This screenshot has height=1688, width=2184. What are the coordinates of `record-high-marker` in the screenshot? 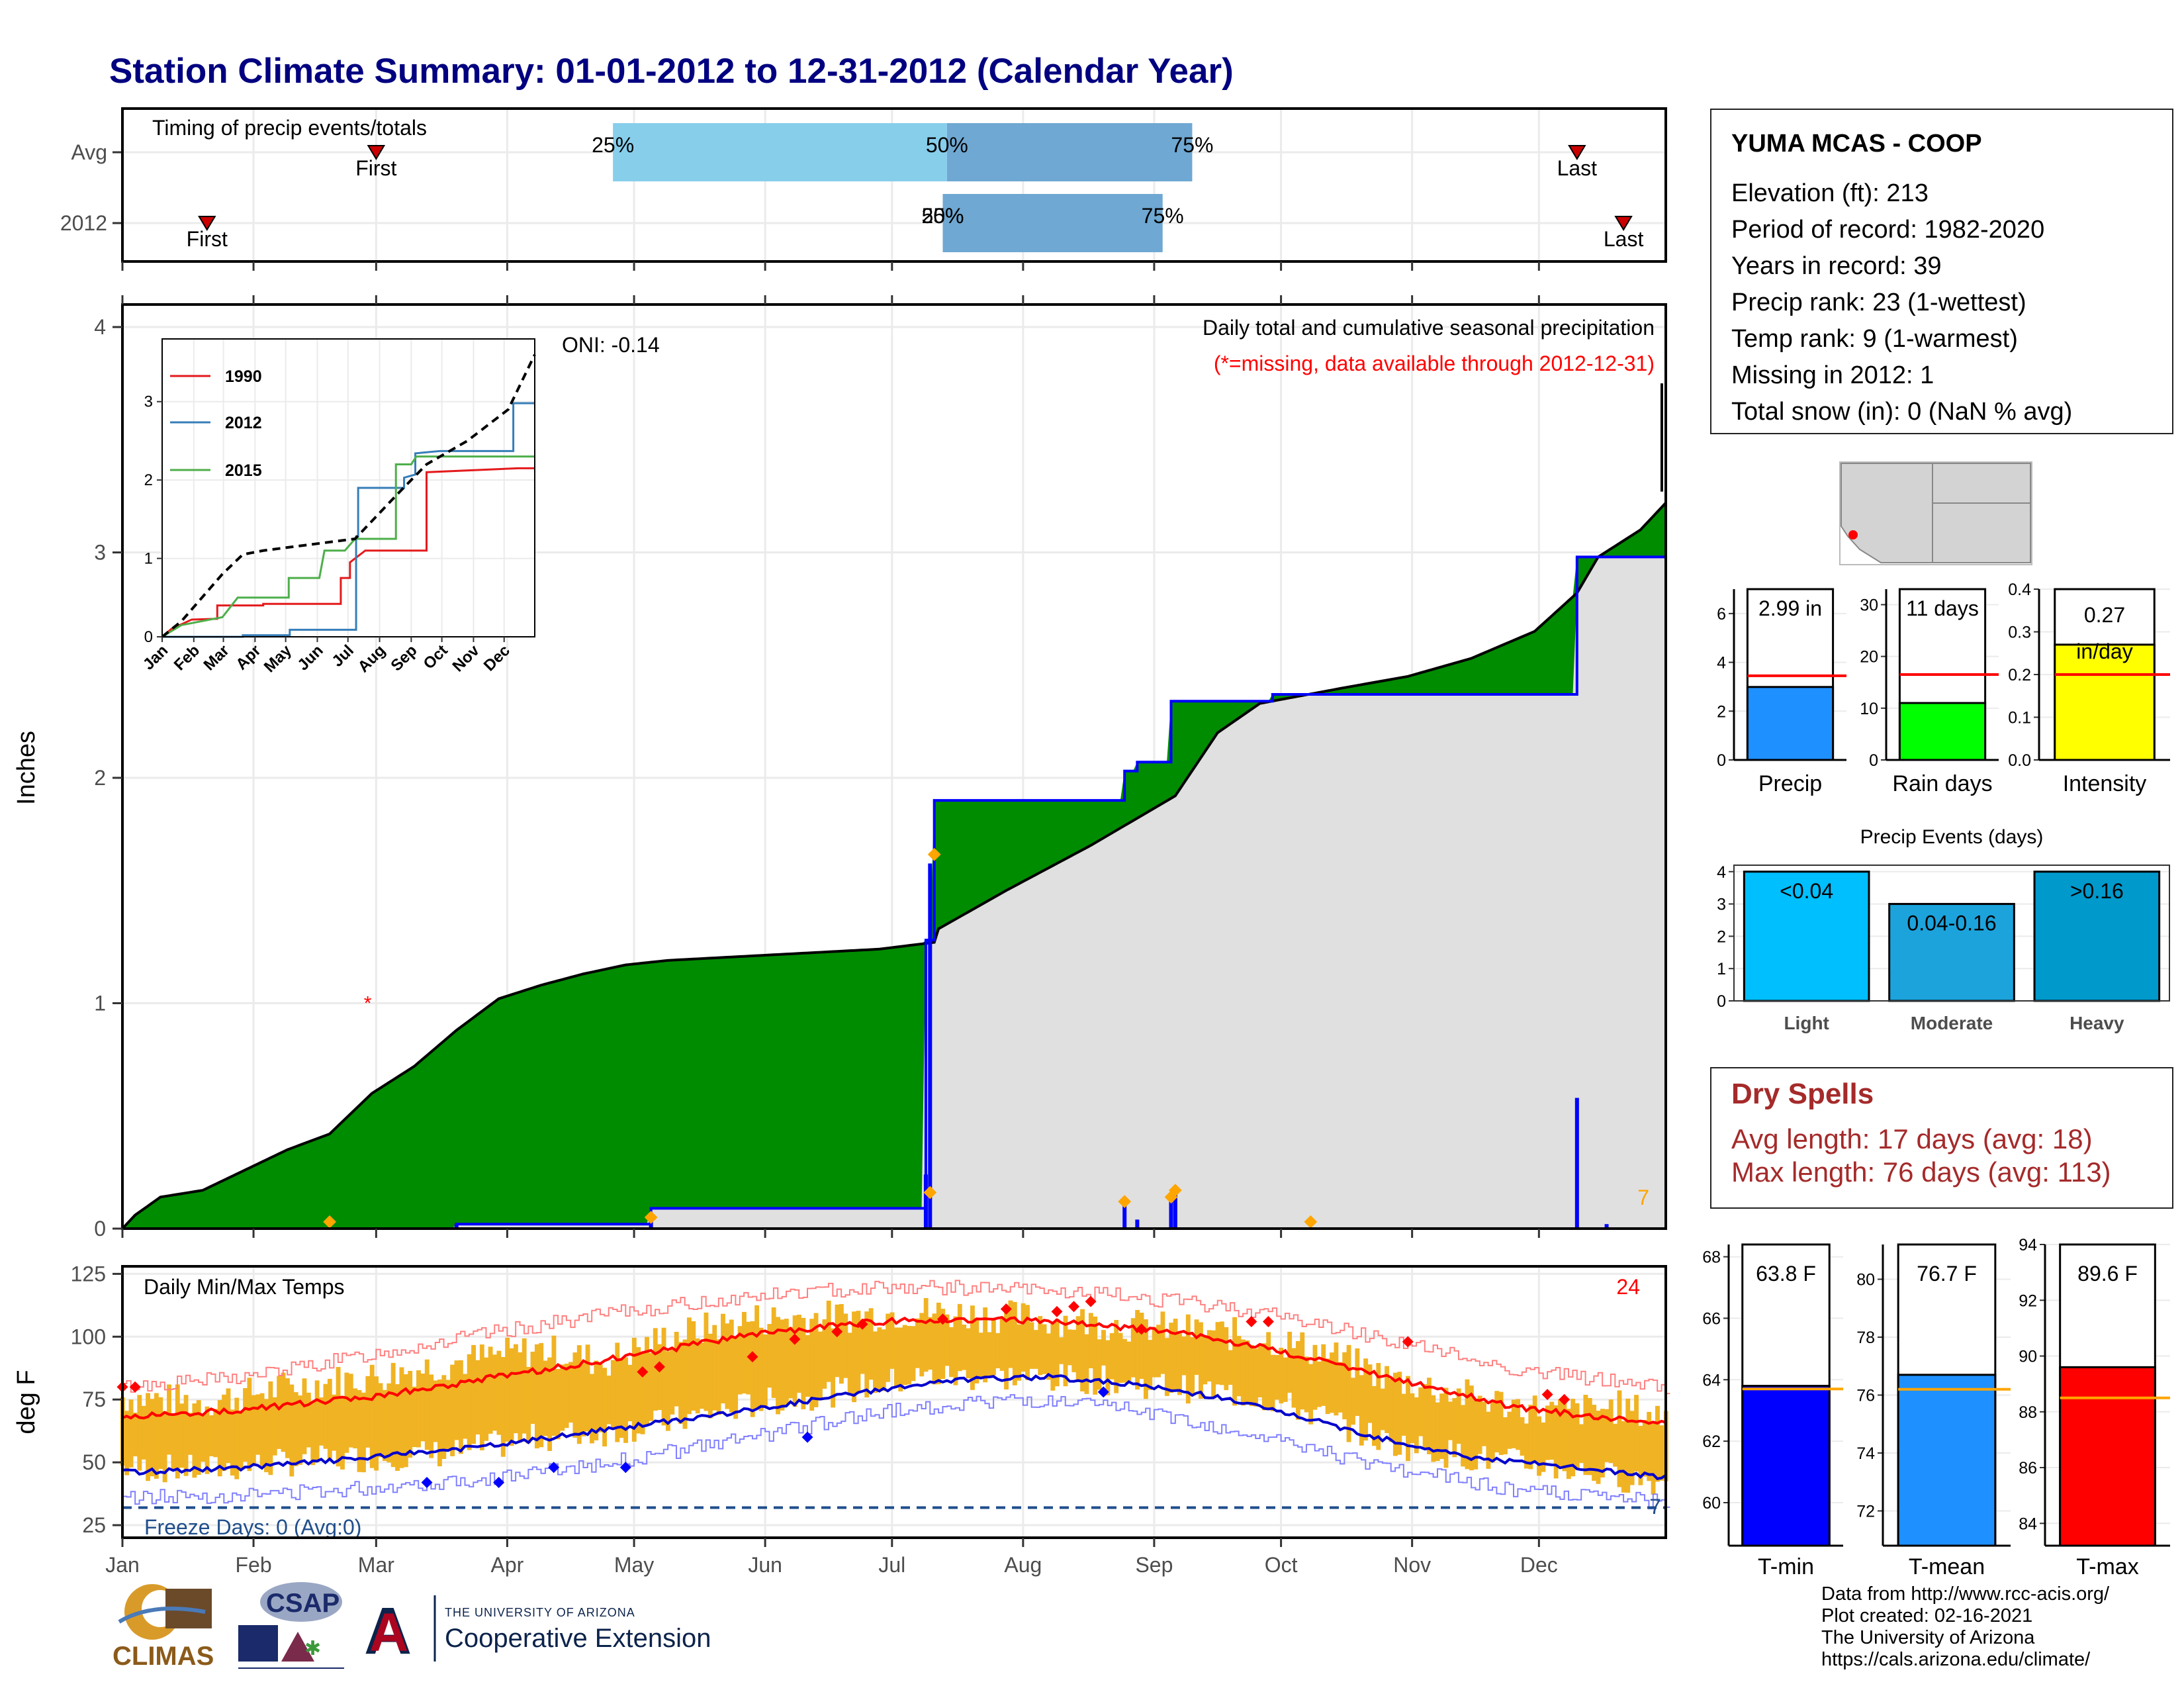 It's located at (795, 1339).